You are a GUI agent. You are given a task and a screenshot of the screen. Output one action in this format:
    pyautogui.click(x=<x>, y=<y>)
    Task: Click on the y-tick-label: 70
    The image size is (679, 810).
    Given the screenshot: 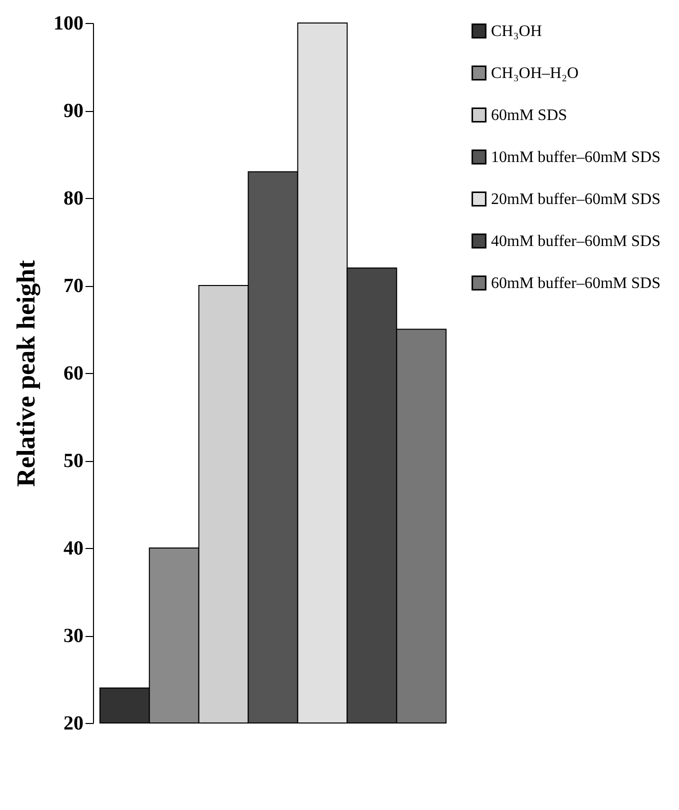 What is the action you would take?
    pyautogui.click(x=74, y=286)
    